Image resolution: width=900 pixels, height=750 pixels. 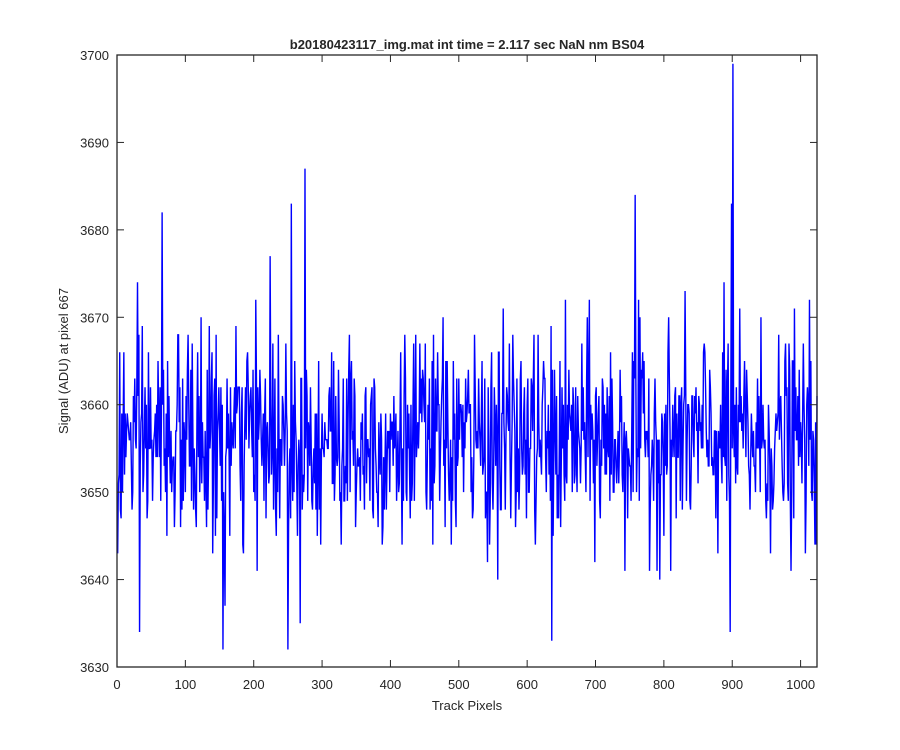 I want to click on x-tick-label: 800, so click(x=664, y=684).